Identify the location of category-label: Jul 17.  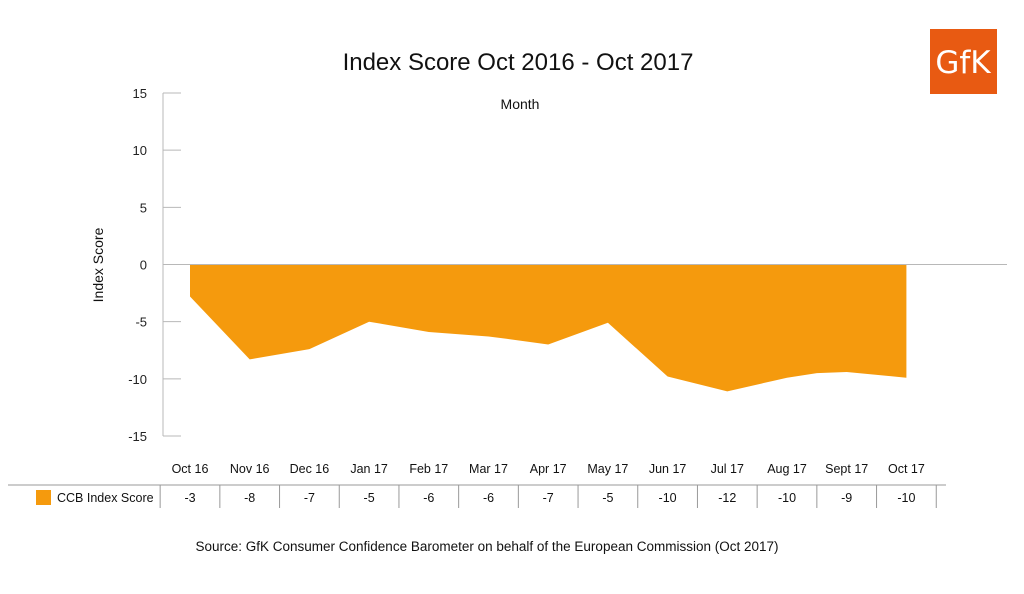
(727, 469).